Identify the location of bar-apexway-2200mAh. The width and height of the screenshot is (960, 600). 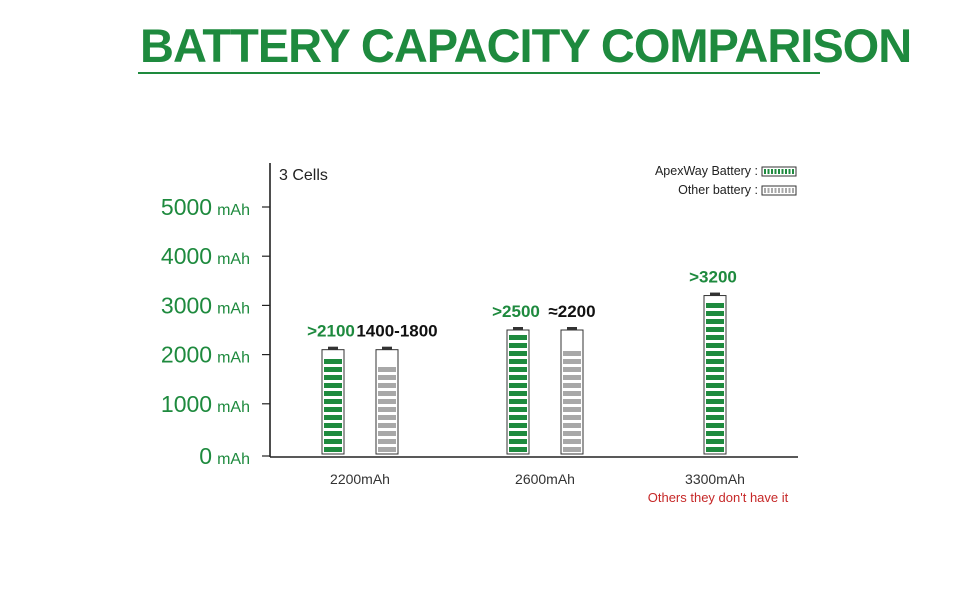
(333, 400).